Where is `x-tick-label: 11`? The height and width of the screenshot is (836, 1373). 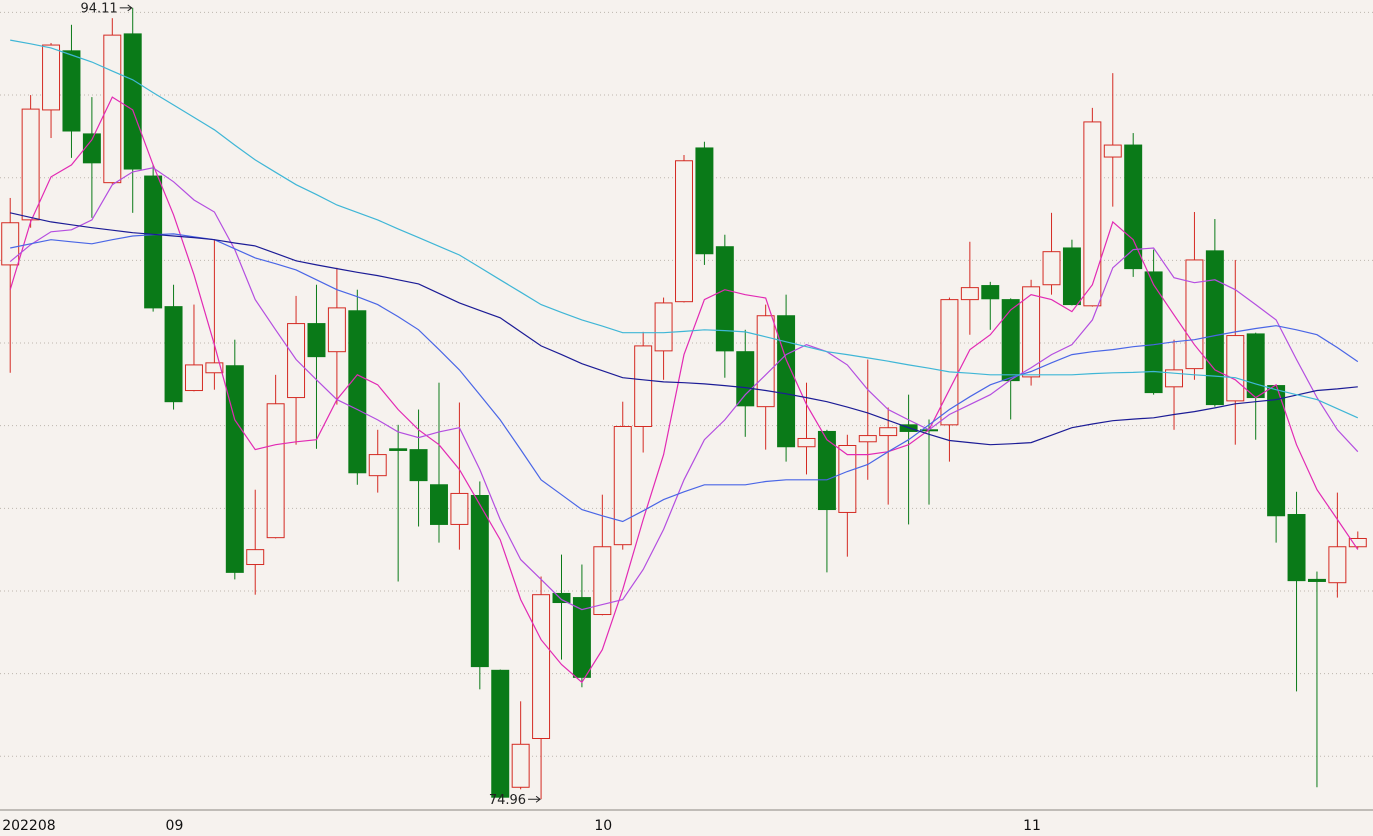 x-tick-label: 11 is located at coordinates (1032, 826).